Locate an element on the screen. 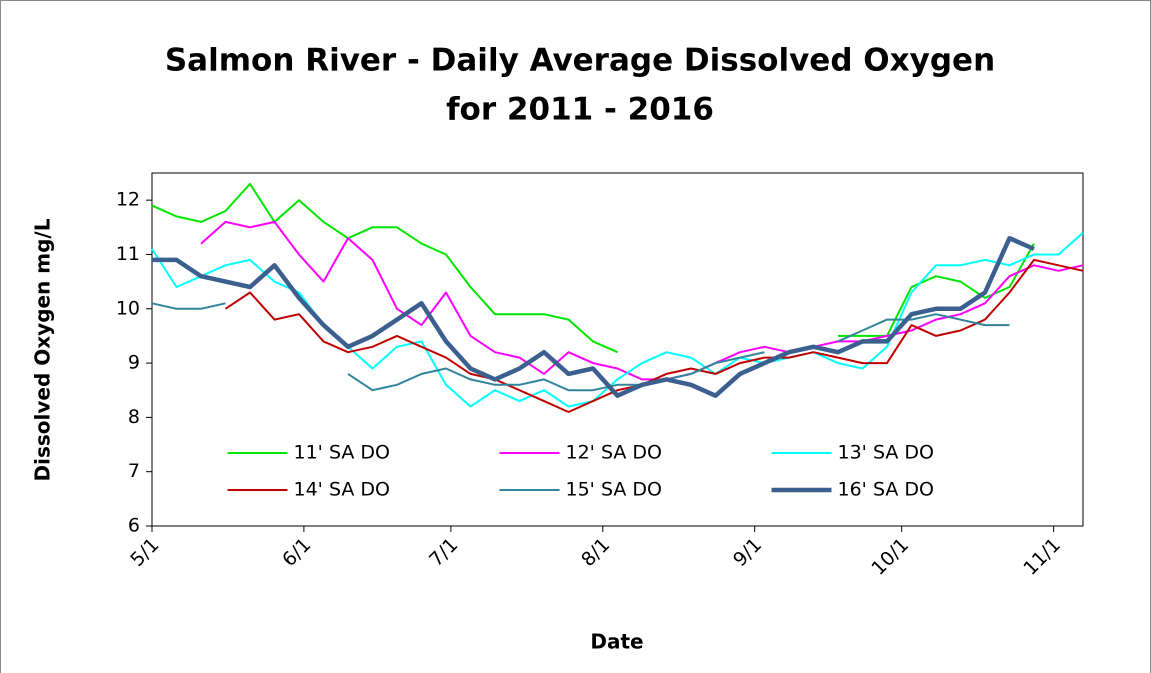 This screenshot has width=1151, height=673. y-tick-label: 8 is located at coordinates (134, 417).